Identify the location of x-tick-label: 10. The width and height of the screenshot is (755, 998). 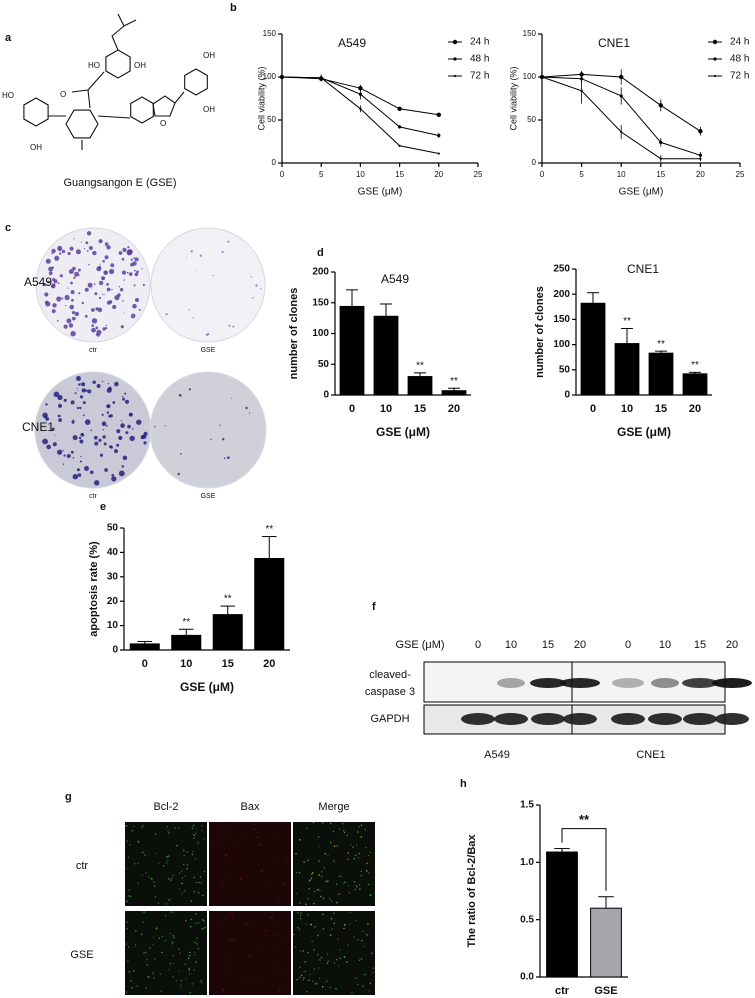
(186, 664).